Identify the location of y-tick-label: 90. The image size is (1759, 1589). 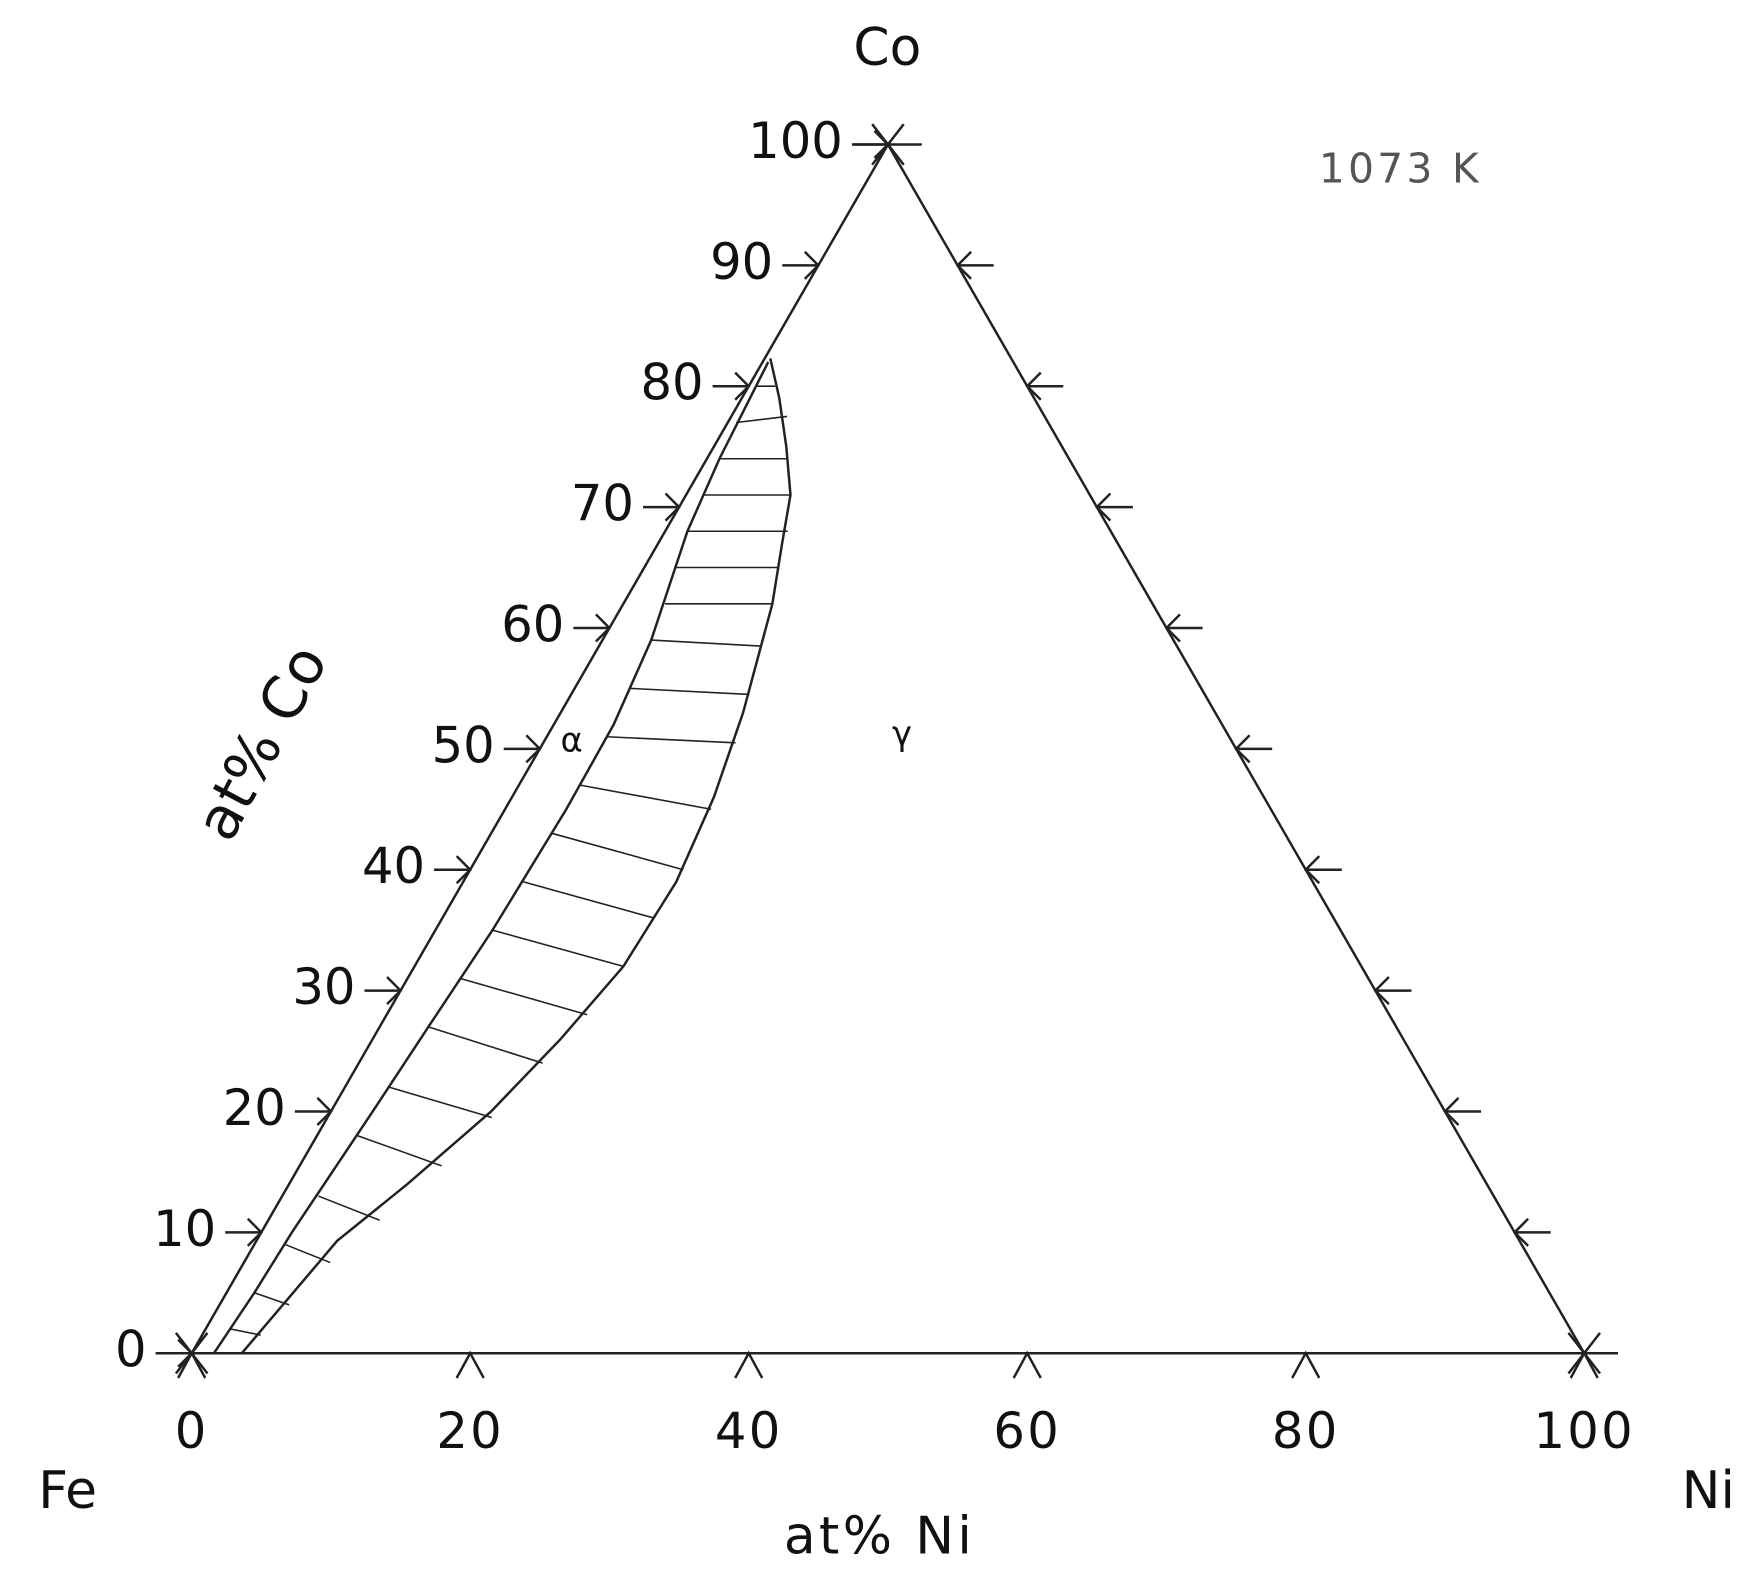
(741, 262).